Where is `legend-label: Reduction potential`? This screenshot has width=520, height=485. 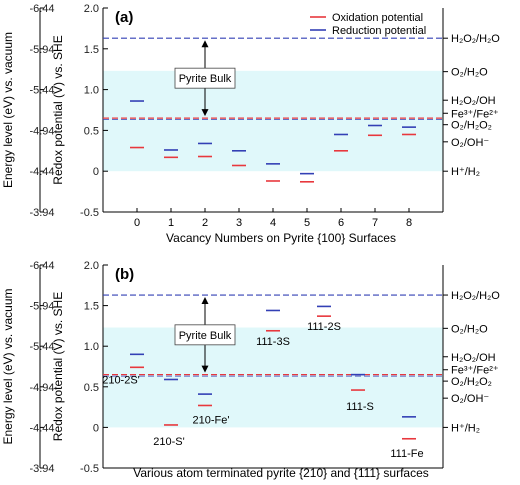
legend-label: Reduction potential is located at coordinates (379, 31).